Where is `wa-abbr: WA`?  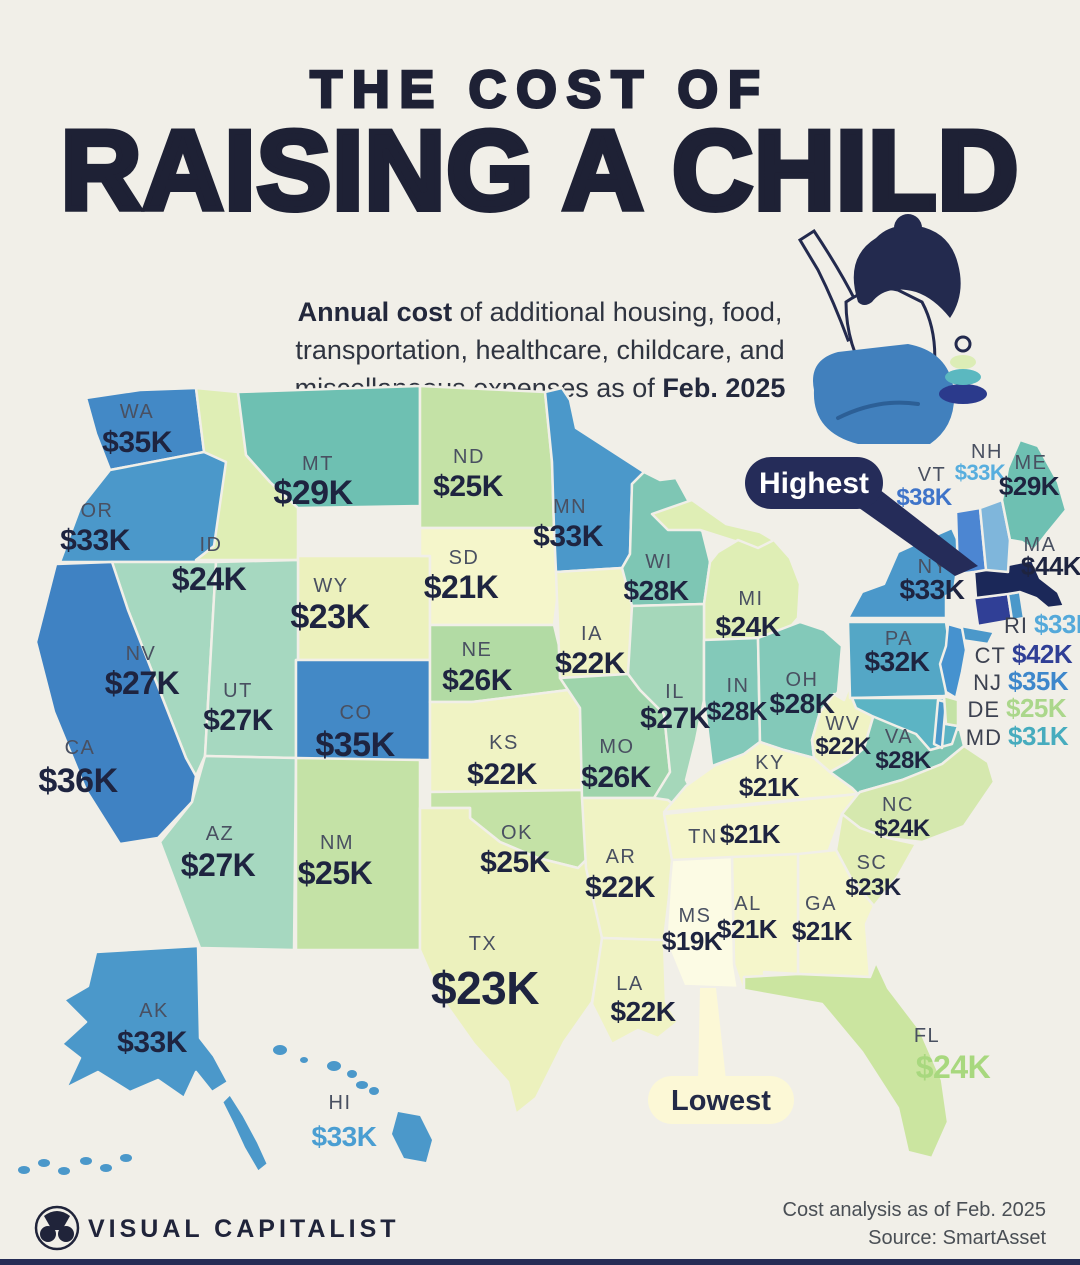
wa-abbr: WA is located at coordinates (137, 412).